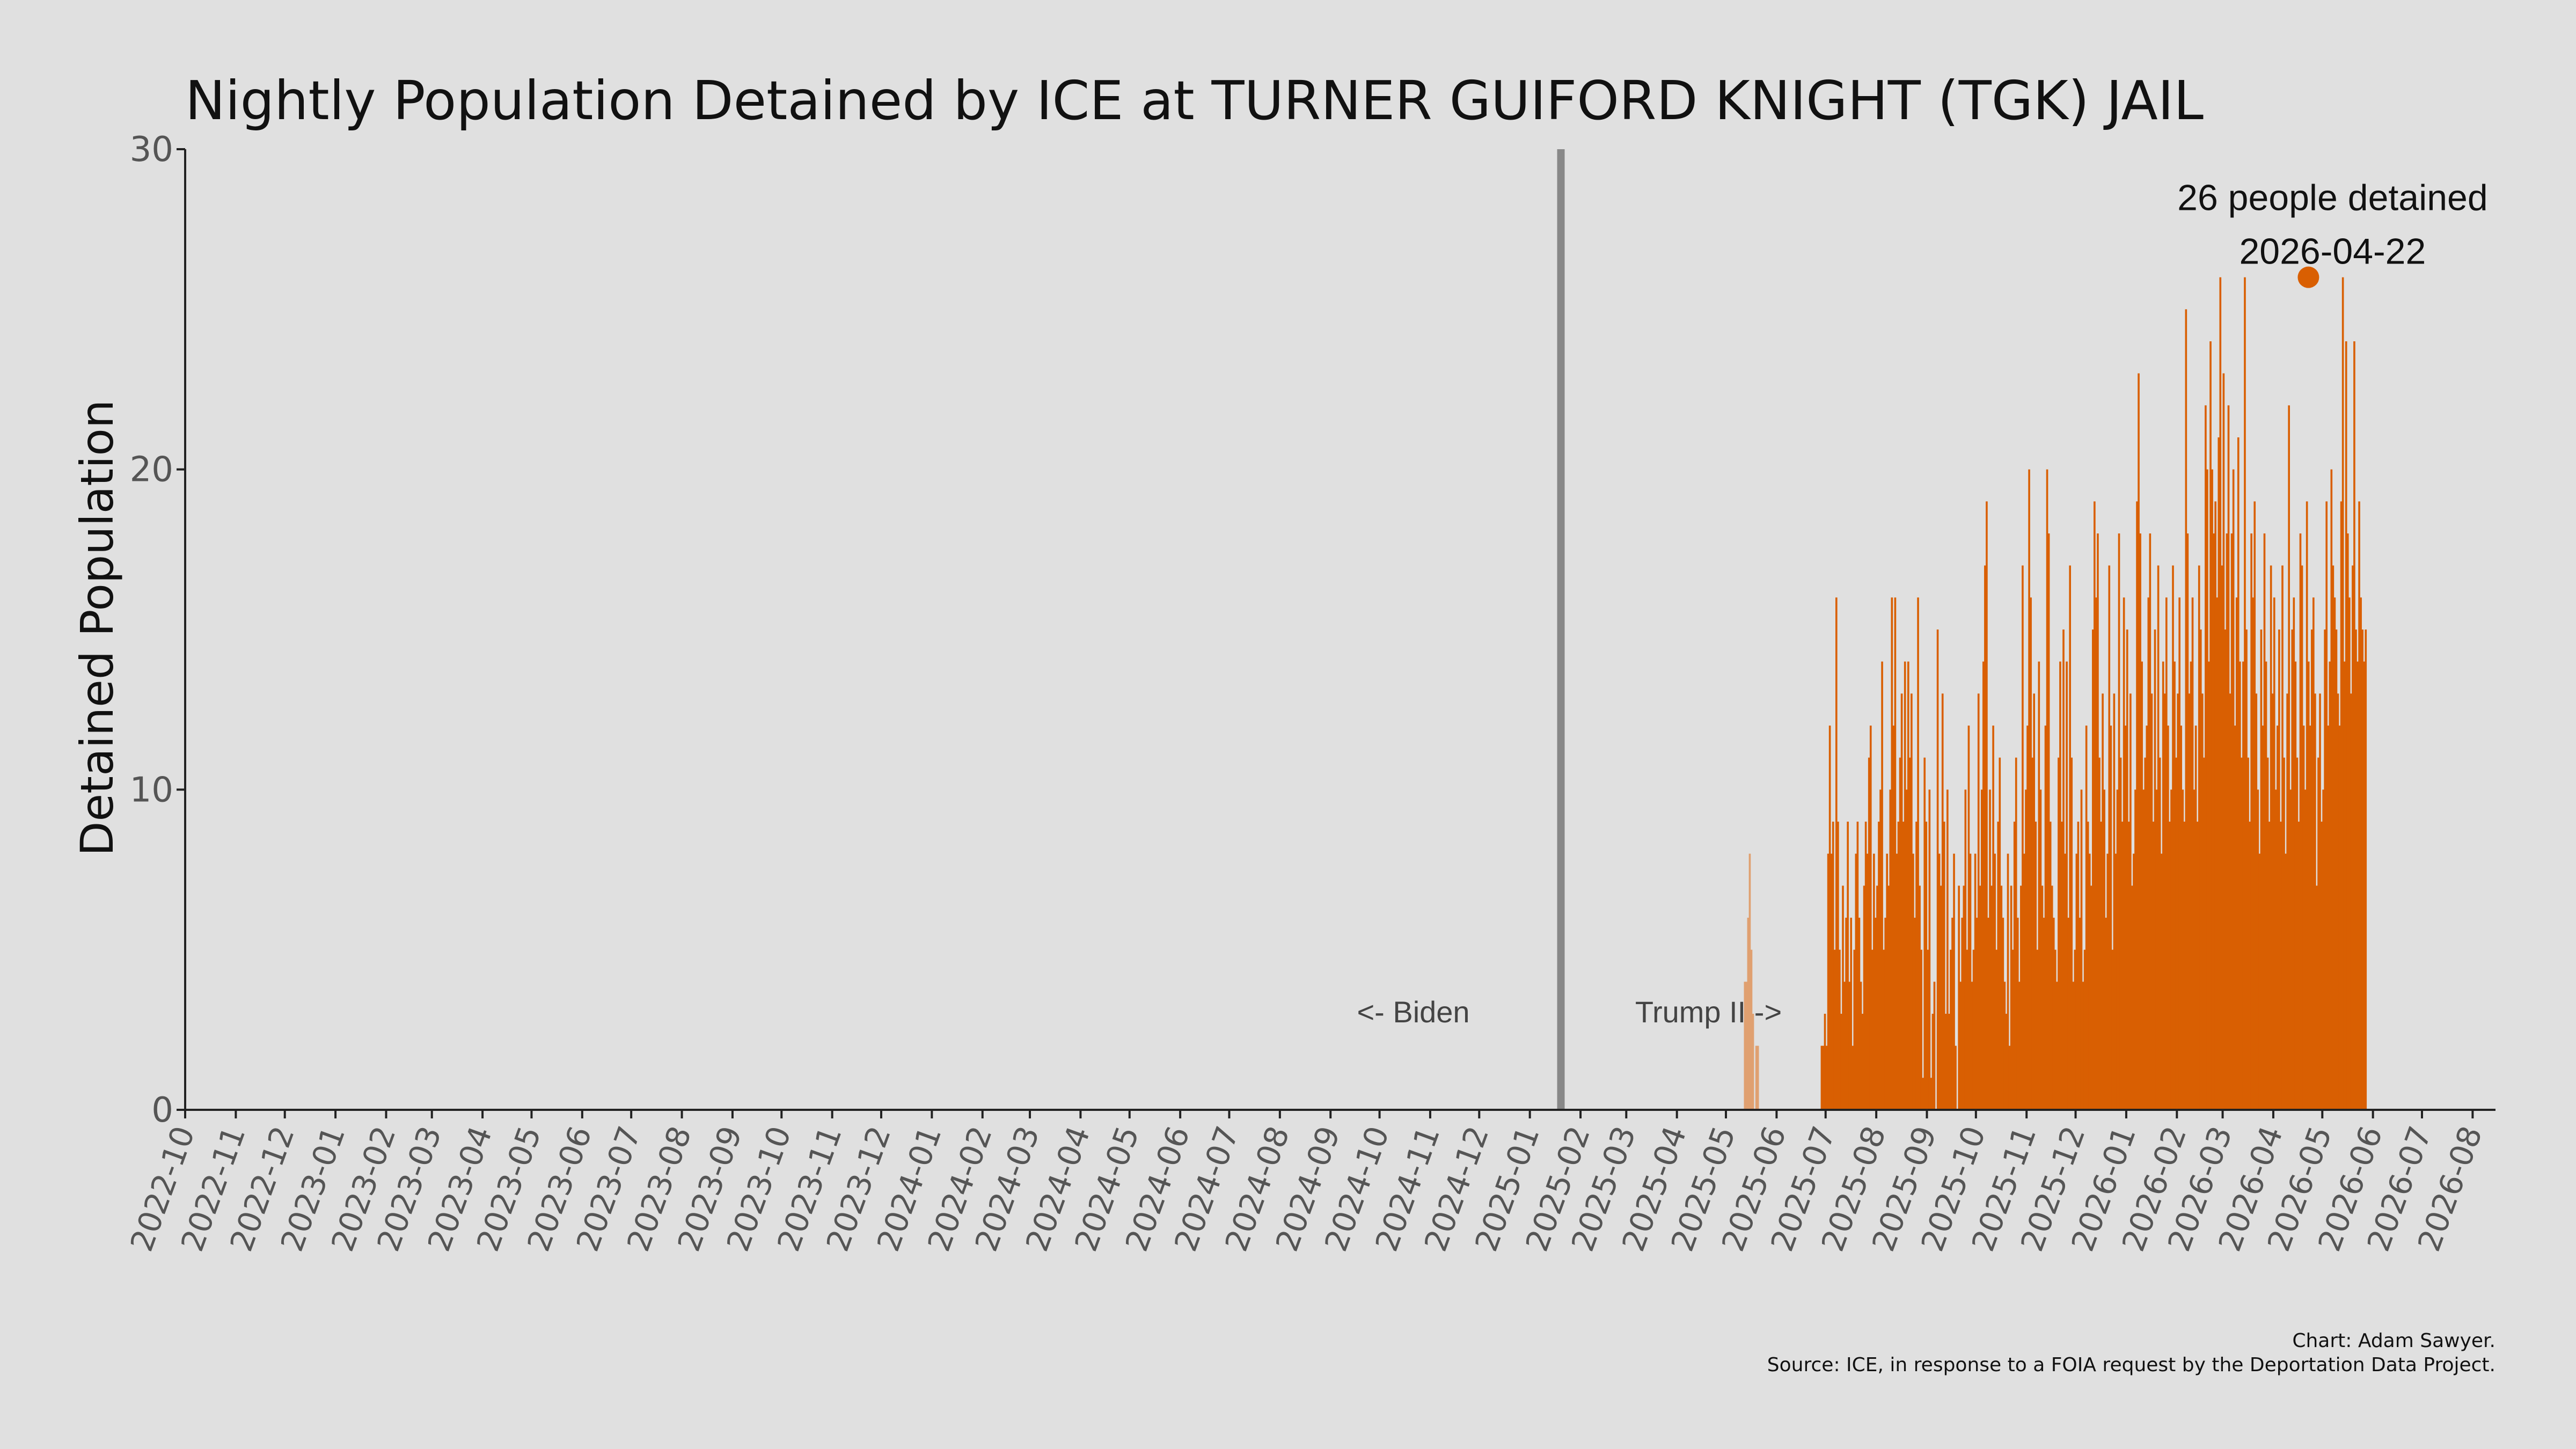  What do you see at coordinates (1561, 629) in the screenshot?
I see `administration-divider` at bounding box center [1561, 629].